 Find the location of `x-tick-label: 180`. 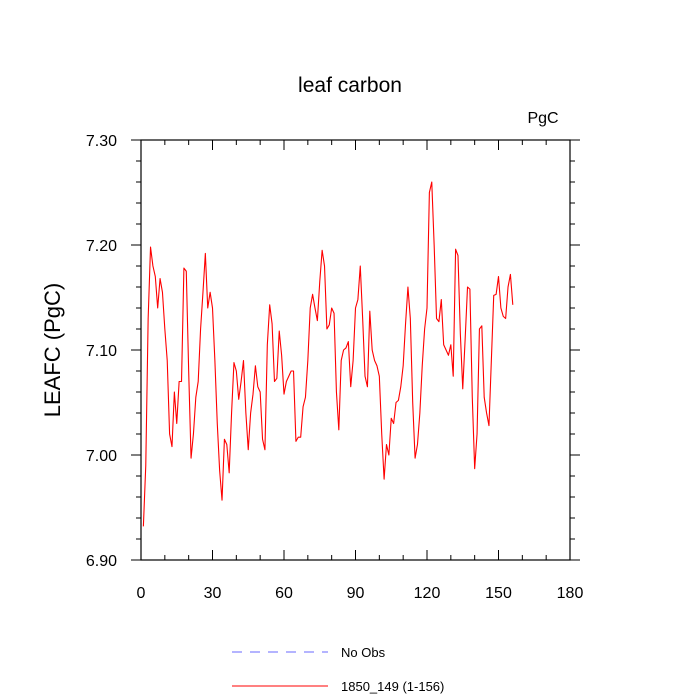

x-tick-label: 180 is located at coordinates (570, 593).